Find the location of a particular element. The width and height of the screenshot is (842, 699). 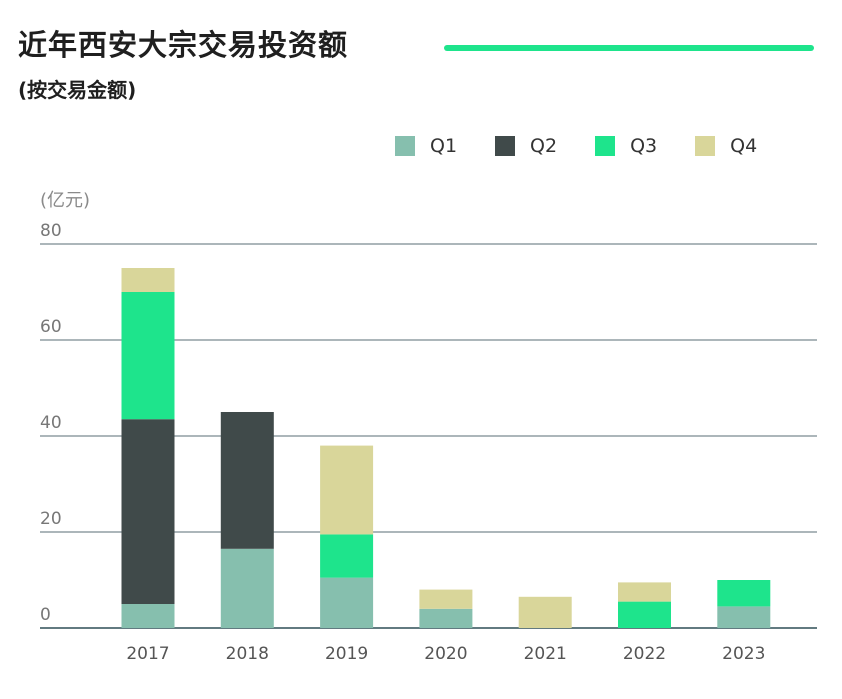

title-accent-line is located at coordinates (629, 48).